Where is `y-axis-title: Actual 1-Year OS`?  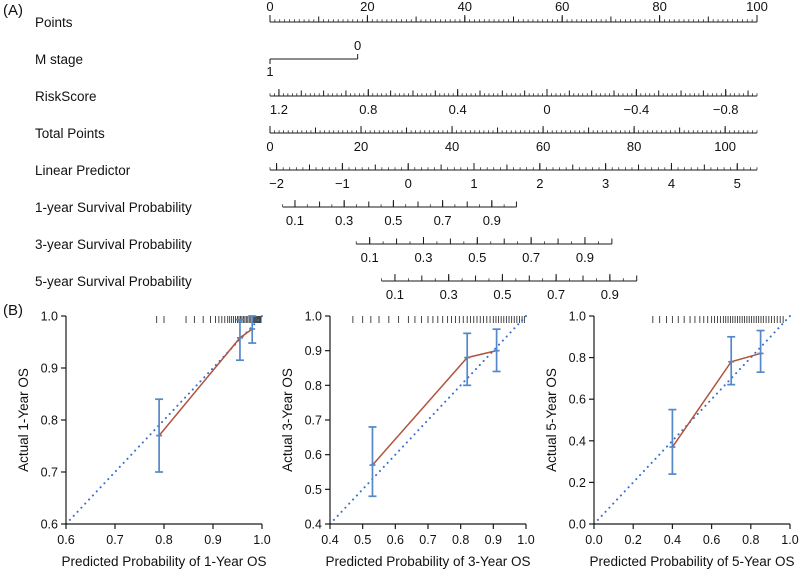
y-axis-title: Actual 1-Year OS is located at coordinates (23, 420).